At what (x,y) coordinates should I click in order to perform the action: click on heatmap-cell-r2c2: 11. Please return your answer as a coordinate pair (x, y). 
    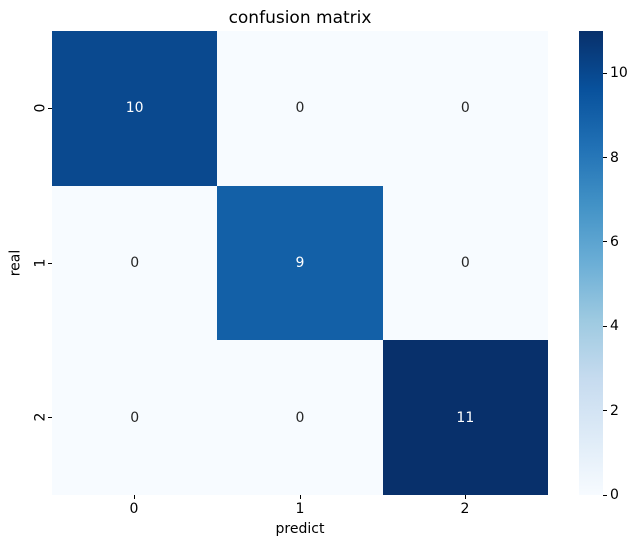
    Looking at the image, I should click on (465, 417).